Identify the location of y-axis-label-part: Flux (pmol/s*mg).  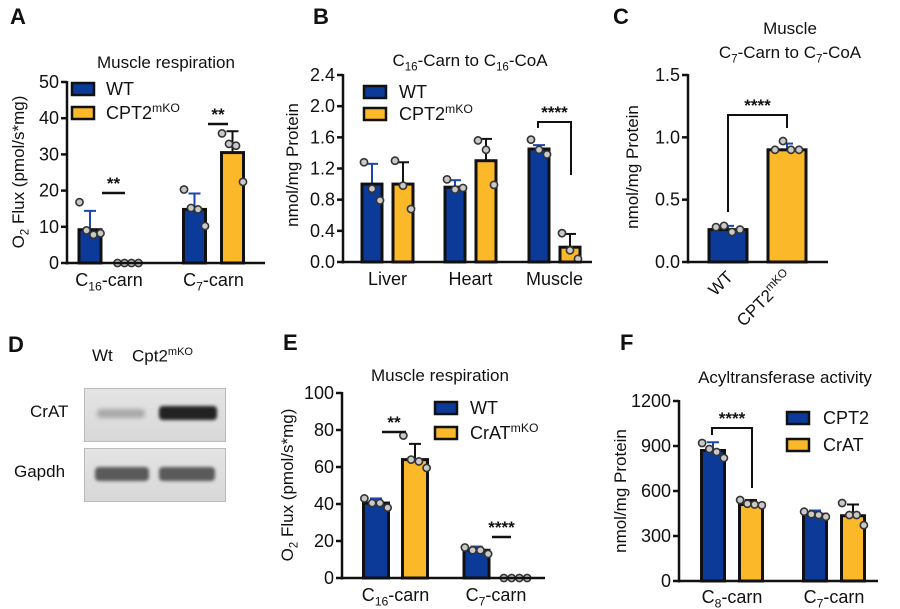
(18, 162).